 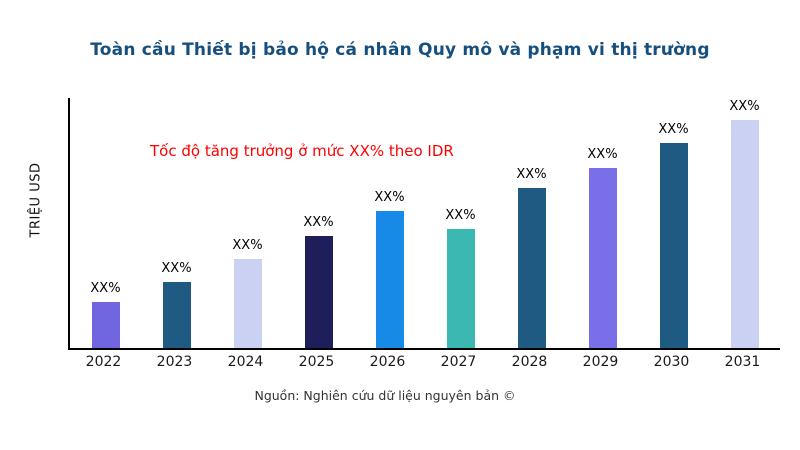 I want to click on bar-2023, so click(x=176, y=314).